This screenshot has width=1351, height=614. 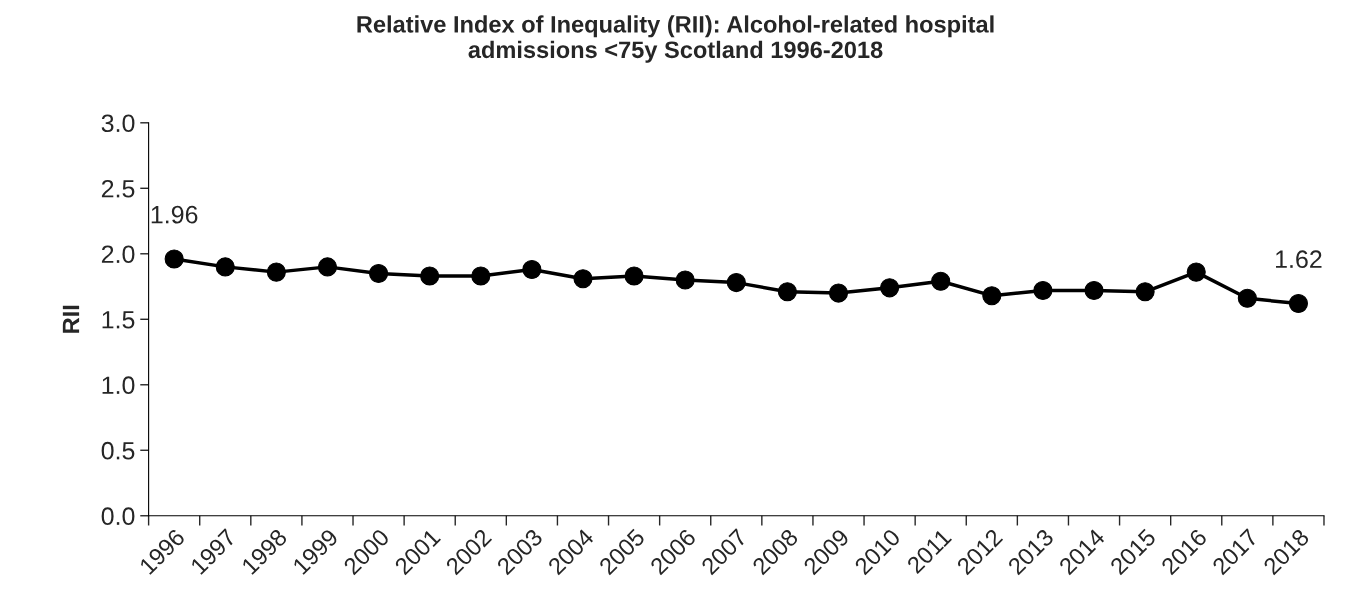 What do you see at coordinates (118, 188) in the screenshot?
I see `y-tick-label: 2.5` at bounding box center [118, 188].